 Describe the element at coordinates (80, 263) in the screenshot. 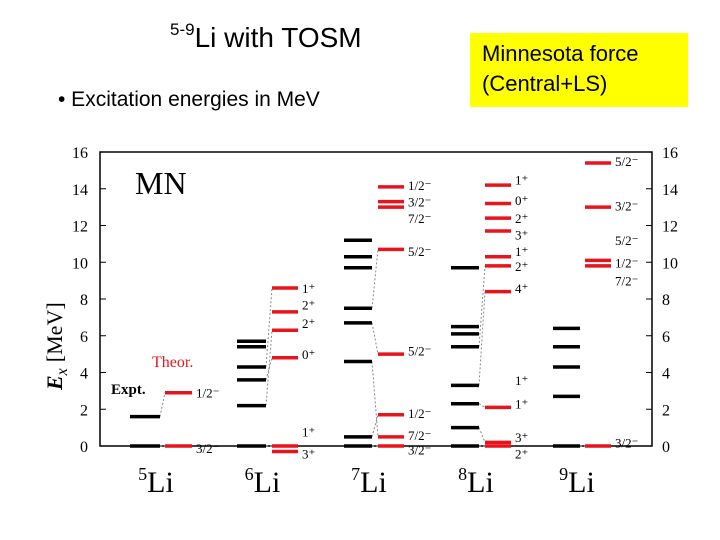

I see `y-tick-label-left: 10` at that location.